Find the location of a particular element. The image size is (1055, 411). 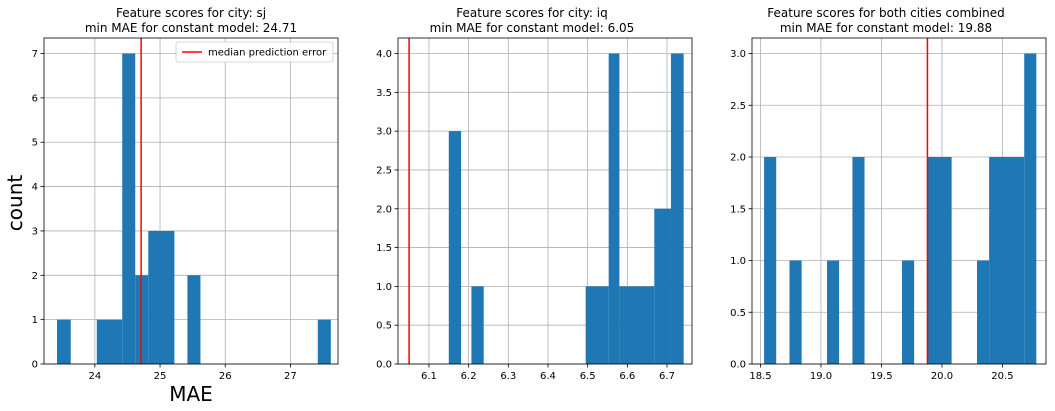

legend: median prediction error is located at coordinates (254, 52).